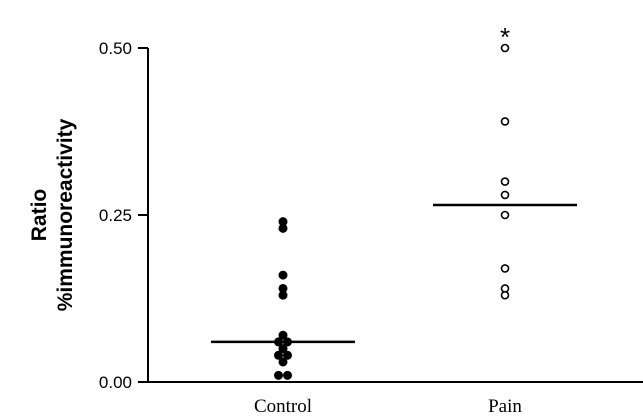 This screenshot has height=417, width=643. I want to click on y-ticks: 0.00 0.25 0.50, so click(123, 215).